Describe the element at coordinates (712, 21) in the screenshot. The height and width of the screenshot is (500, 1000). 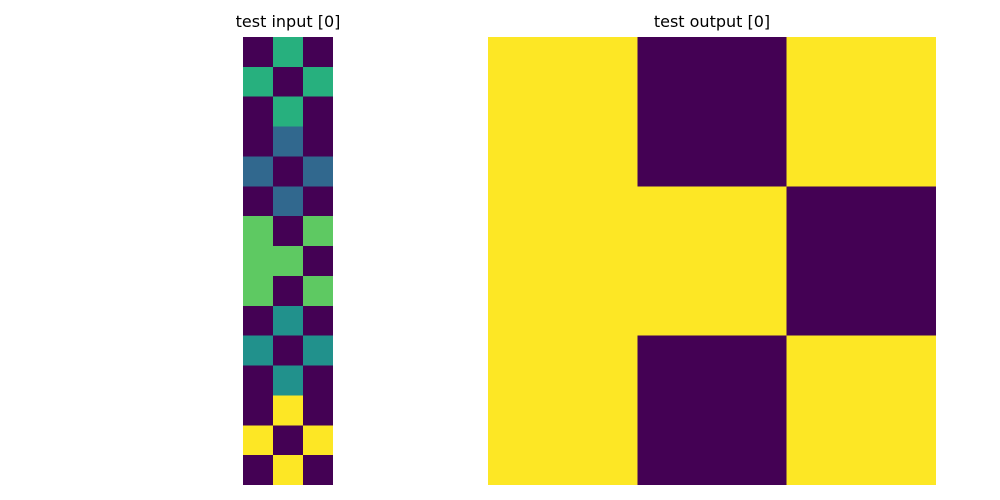
I see `output-panel-title: test output [0]` at that location.